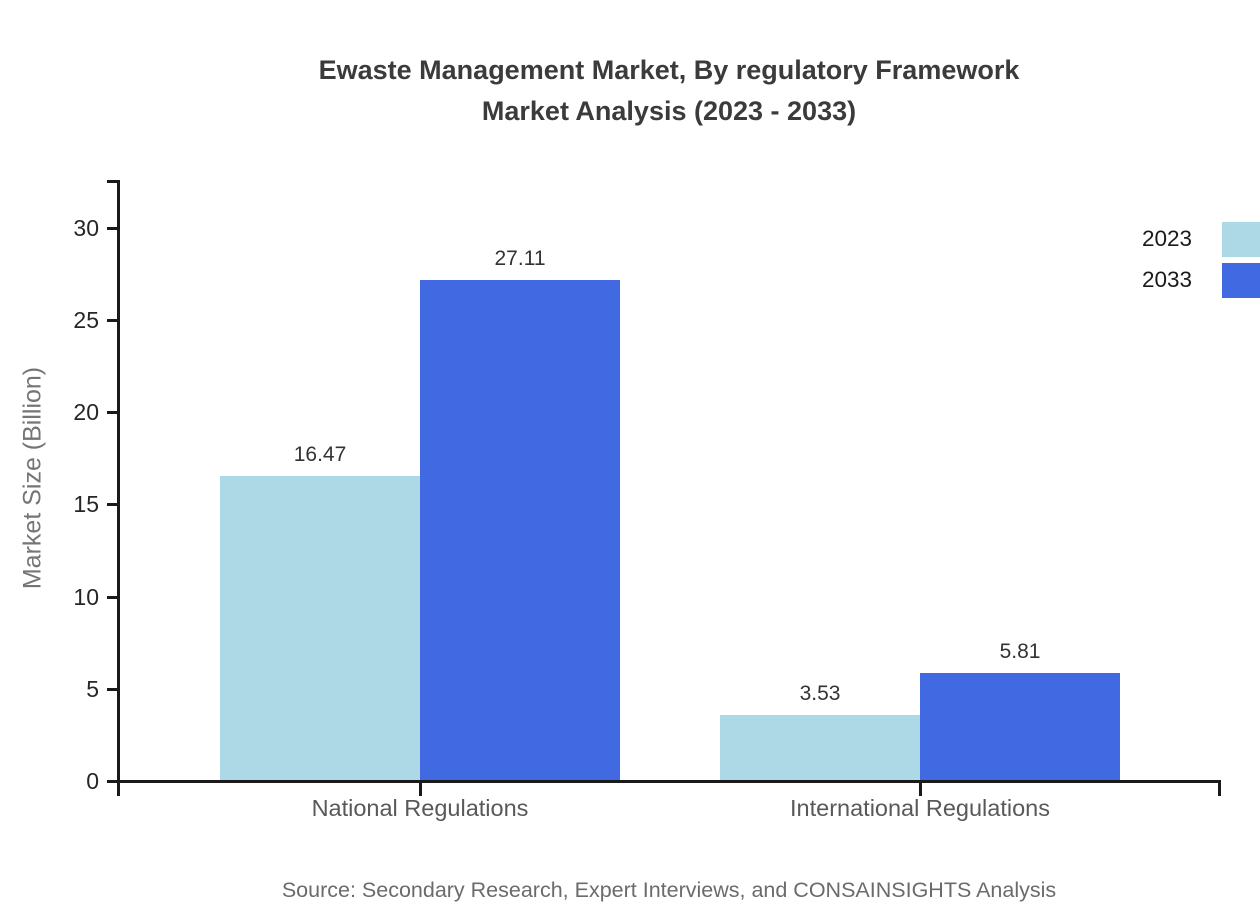 The image size is (1260, 920). I want to click on legend: 2023 2033, so click(1201, 260).